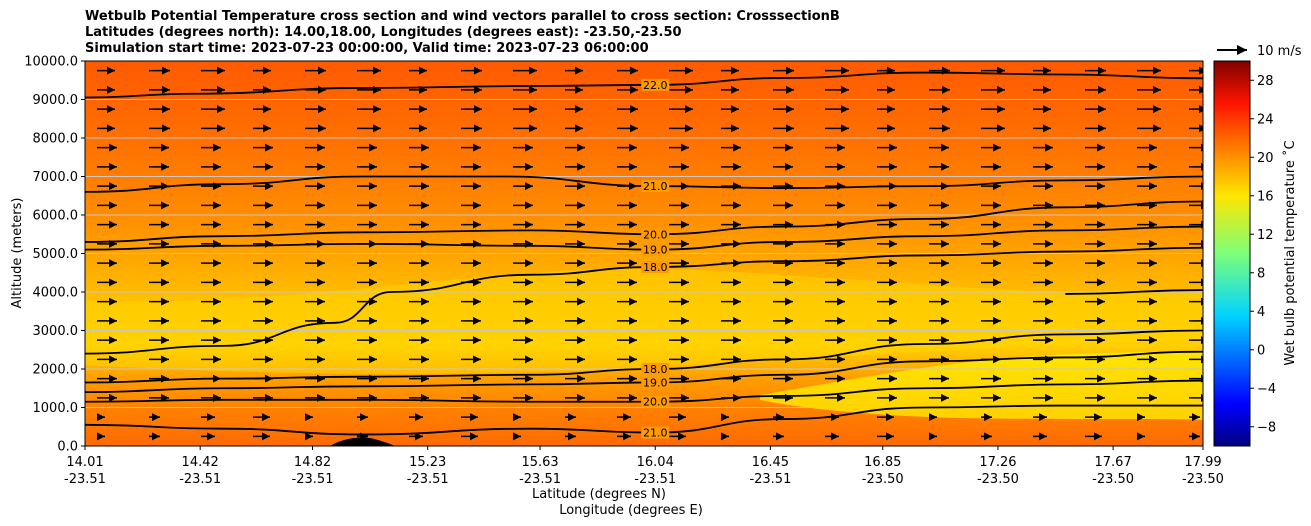 This screenshot has width=1311, height=526. Describe the element at coordinates (1261, 312) in the screenshot. I see `colorbar-tick-label: 4` at that location.